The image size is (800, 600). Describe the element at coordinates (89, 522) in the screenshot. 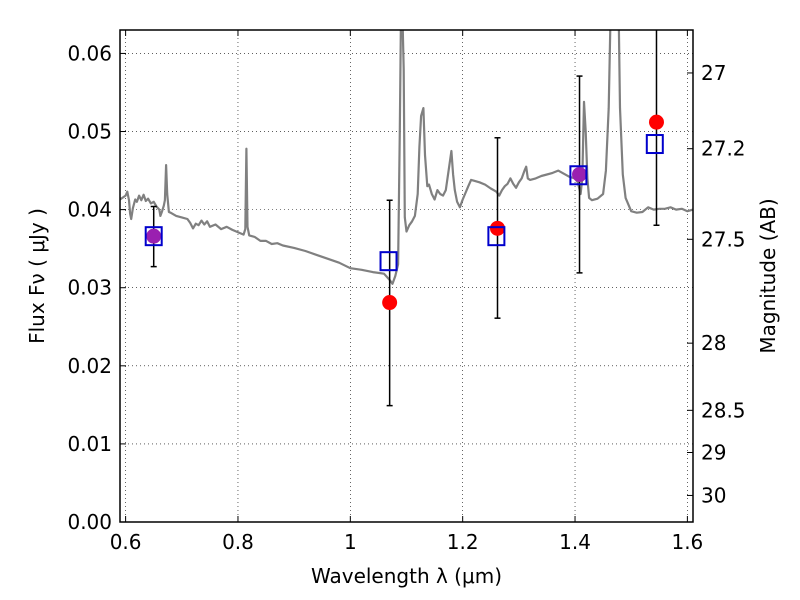

I see `y-tick-label: 0.00` at that location.